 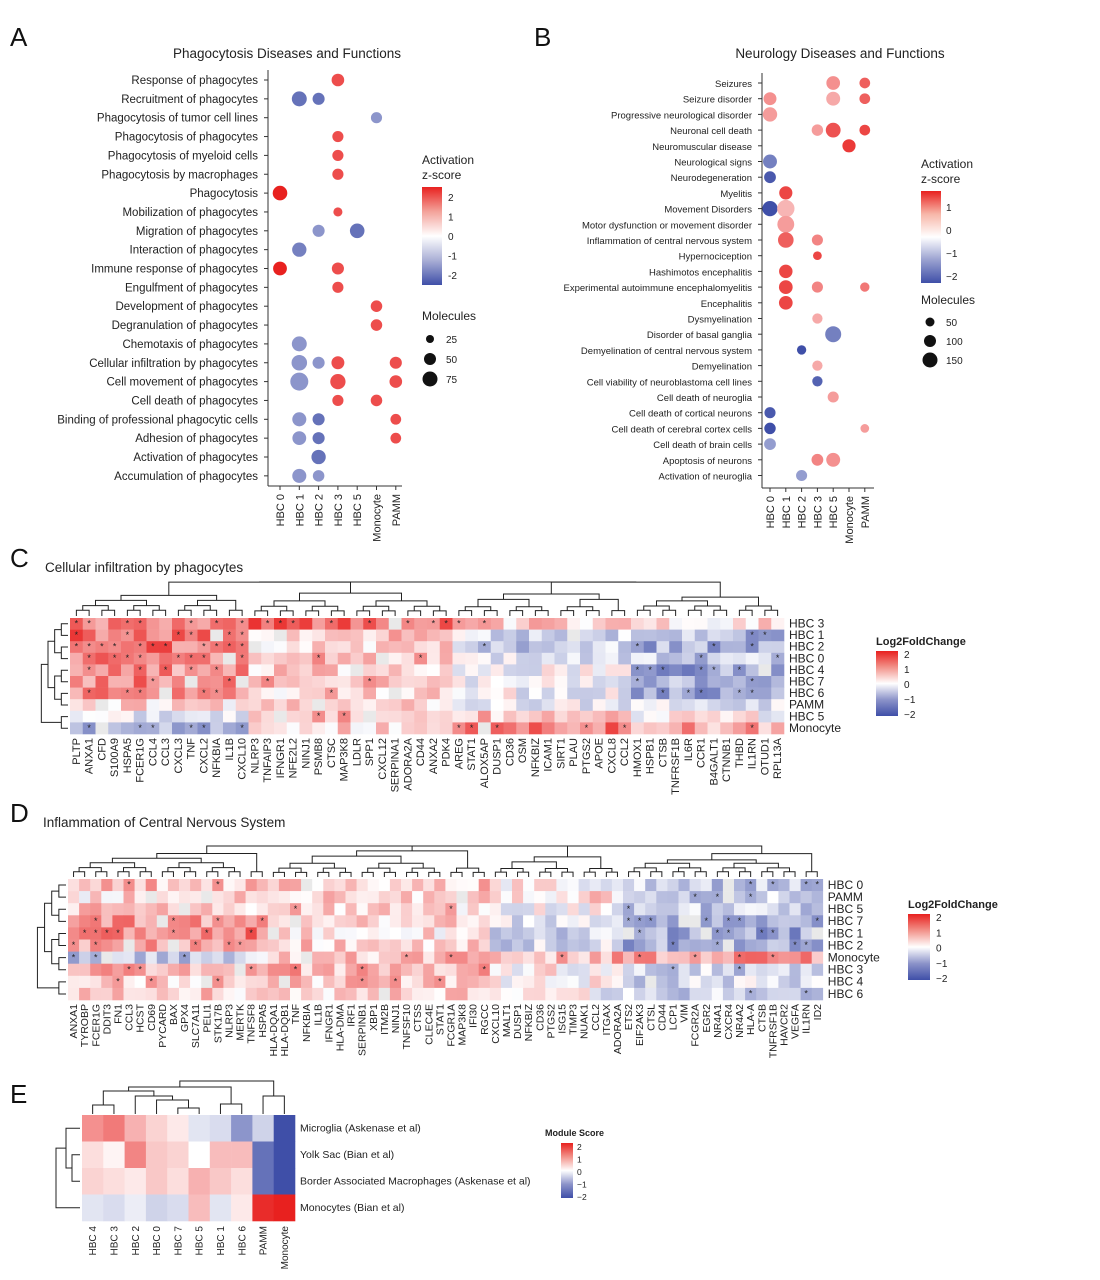 I want to click on y-label: Hypernociception, so click(x=715, y=257).